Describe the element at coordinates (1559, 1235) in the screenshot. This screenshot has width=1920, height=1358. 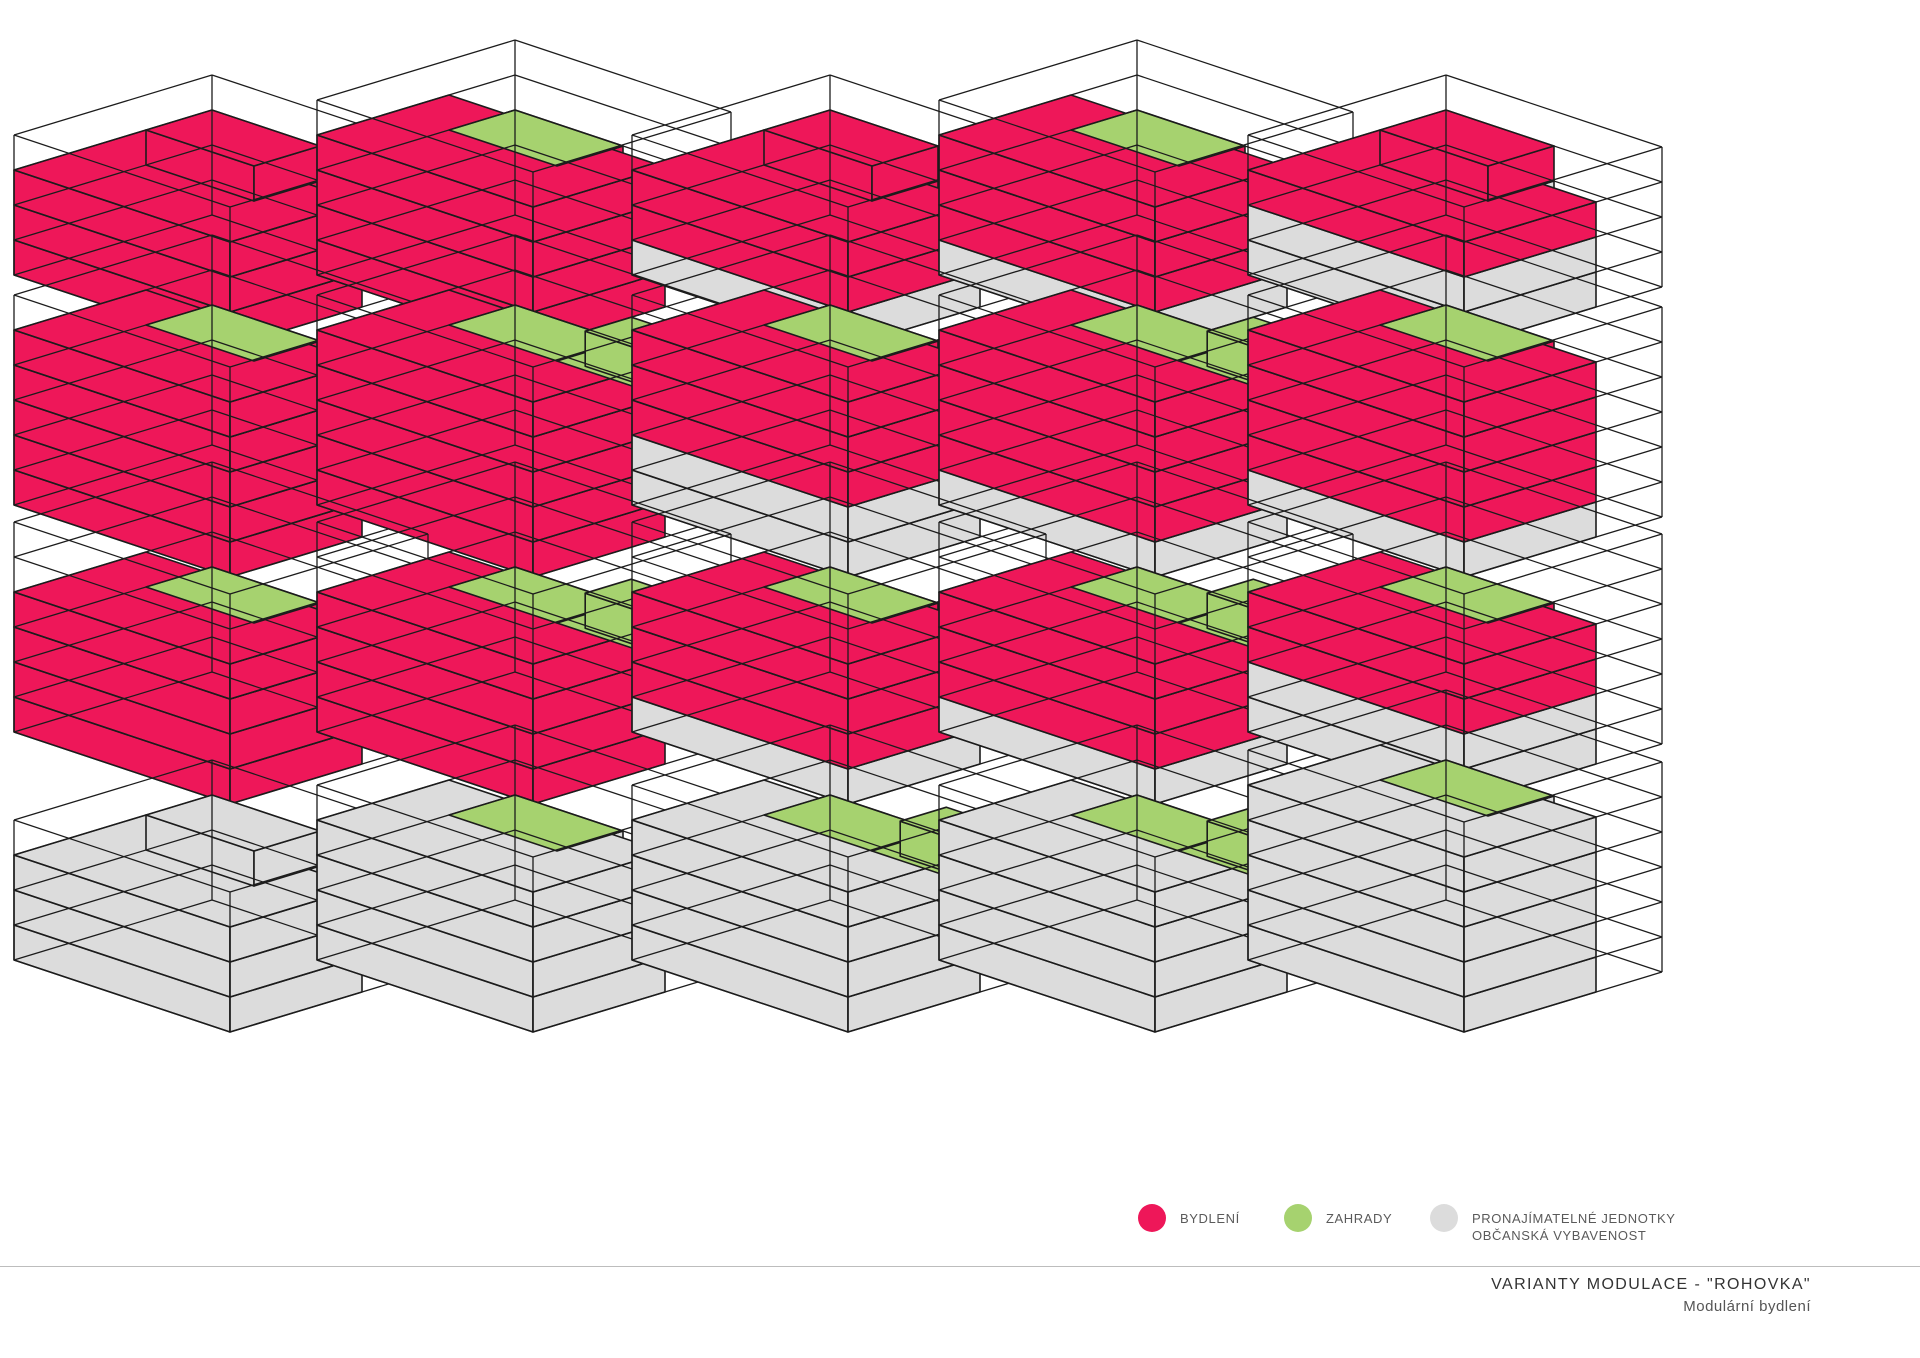
I see `legend-label-obcanska: OBČANSKÁ VYBAVENOST` at that location.